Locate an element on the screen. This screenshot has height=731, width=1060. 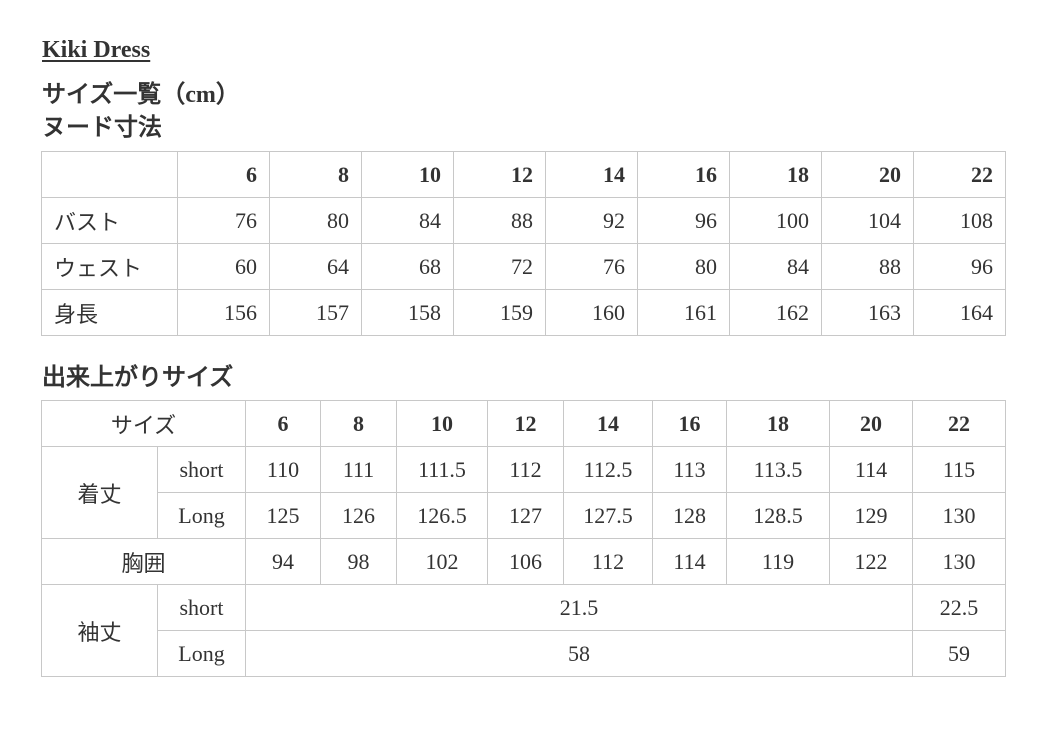
document-title: Kiki Dress is located at coordinates (96, 50).